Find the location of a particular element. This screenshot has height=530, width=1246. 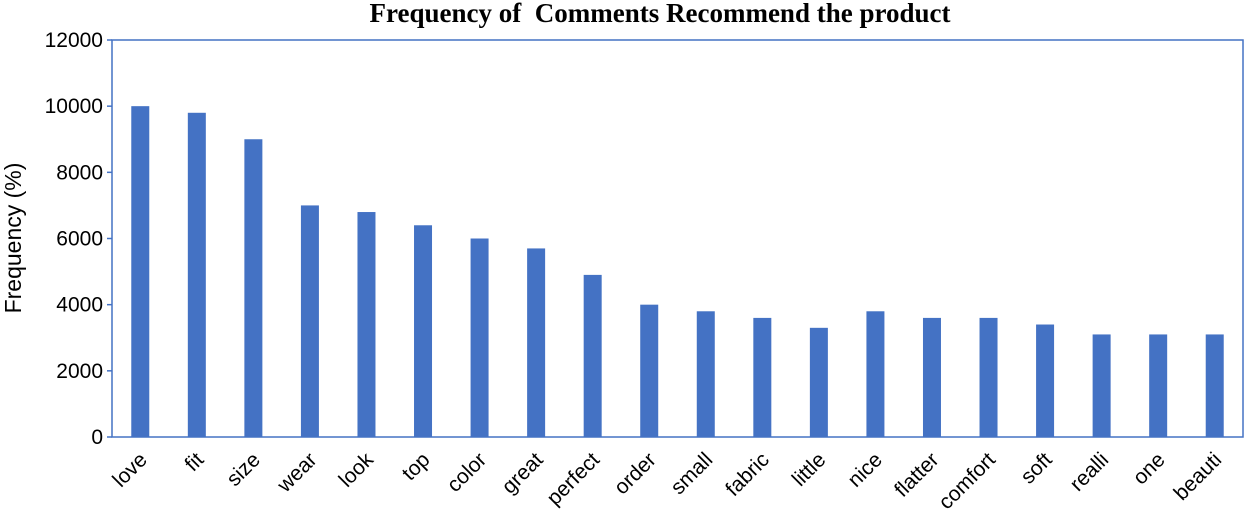

bar-order is located at coordinates (649, 370).